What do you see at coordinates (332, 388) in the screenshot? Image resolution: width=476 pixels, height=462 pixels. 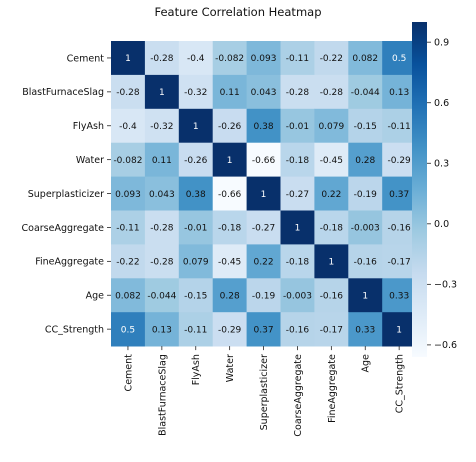 I see `column-tick-label: FineAggregate` at bounding box center [332, 388].